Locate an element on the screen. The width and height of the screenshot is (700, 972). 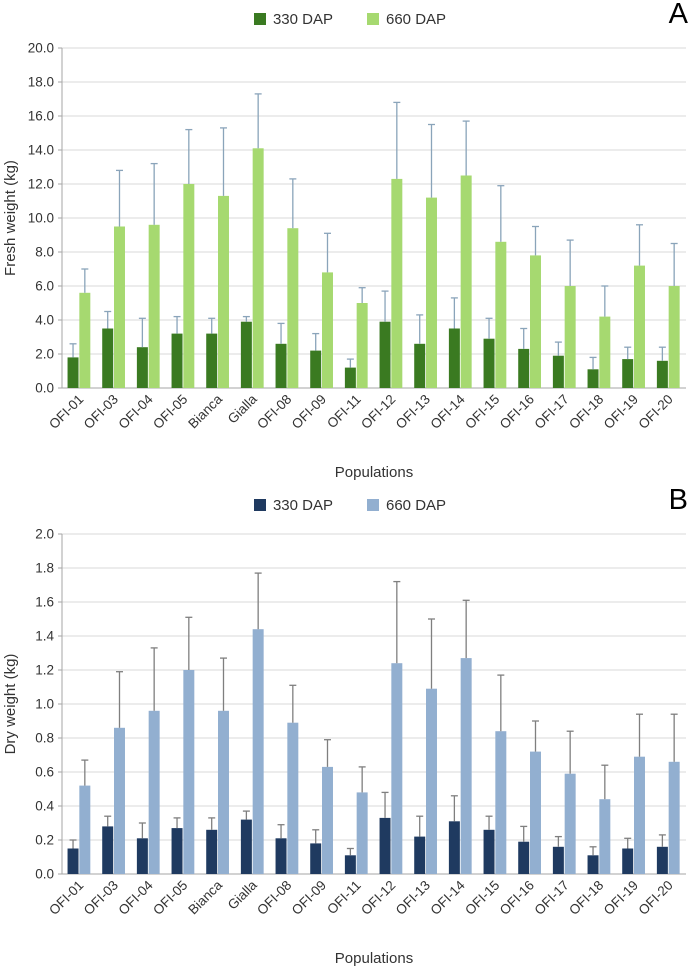
svg-text: 0.8 is located at coordinates (44, 738).